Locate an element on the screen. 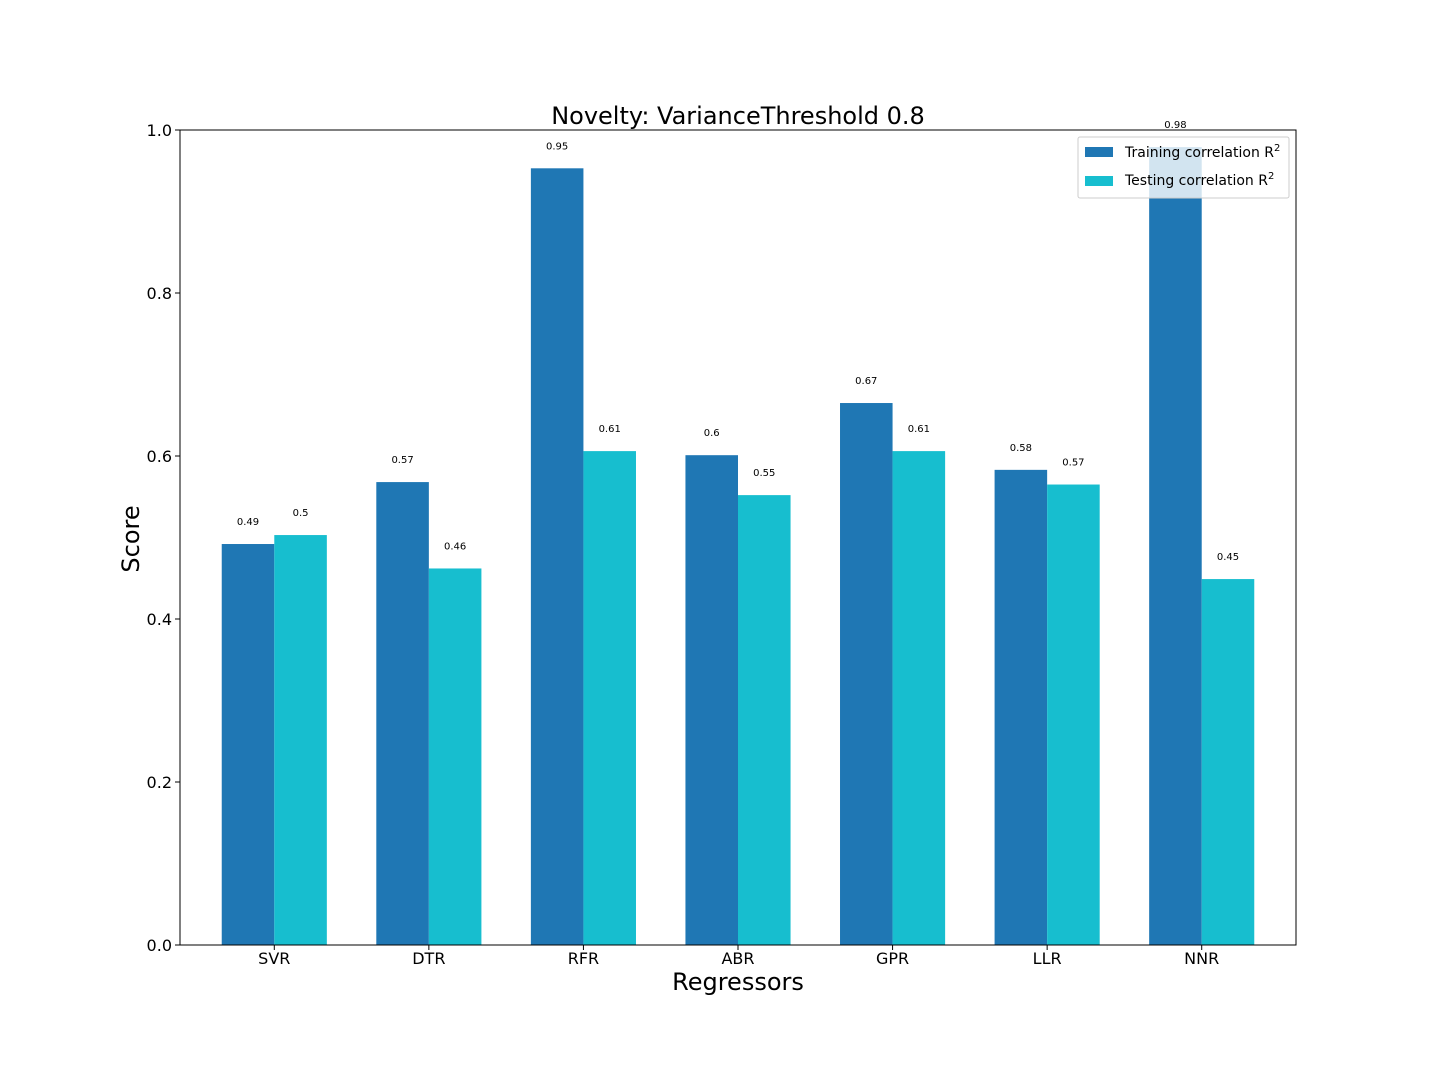  x-axis-title: Regressors is located at coordinates (738, 982).